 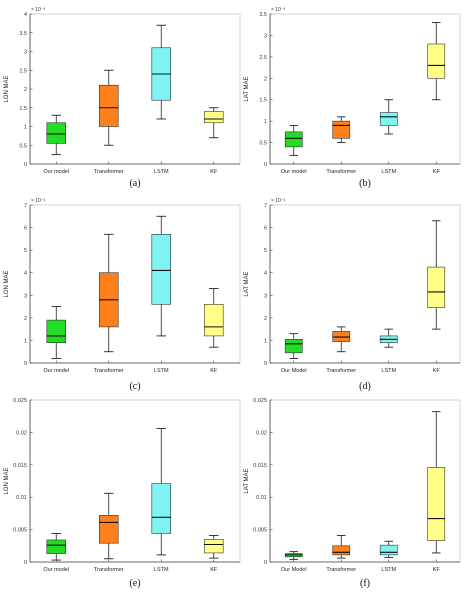 I want to click on y-tick-label: 1.5, so click(x=23, y=109).